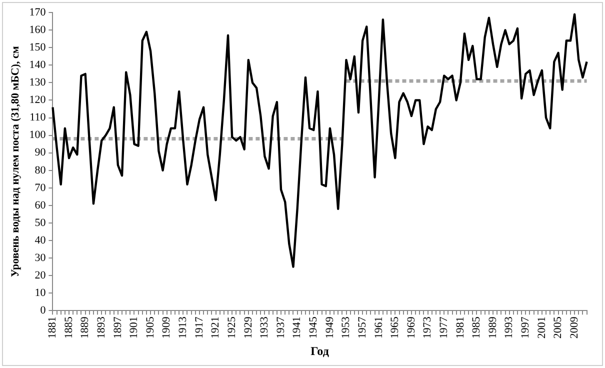 Image resolution: width=605 pixels, height=368 pixels. What do you see at coordinates (40, 170) in the screenshot?
I see `y-tick-label: 80` at bounding box center [40, 170].